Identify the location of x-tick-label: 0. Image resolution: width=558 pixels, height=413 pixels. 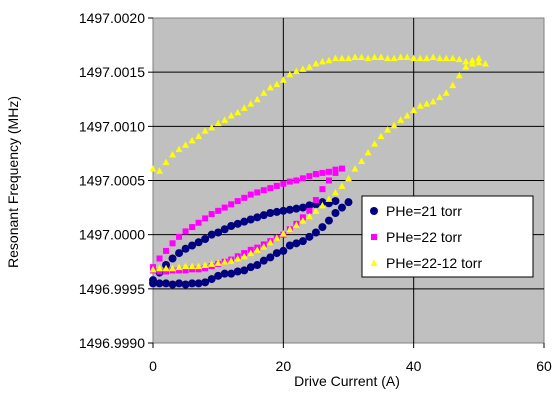
(153, 366).